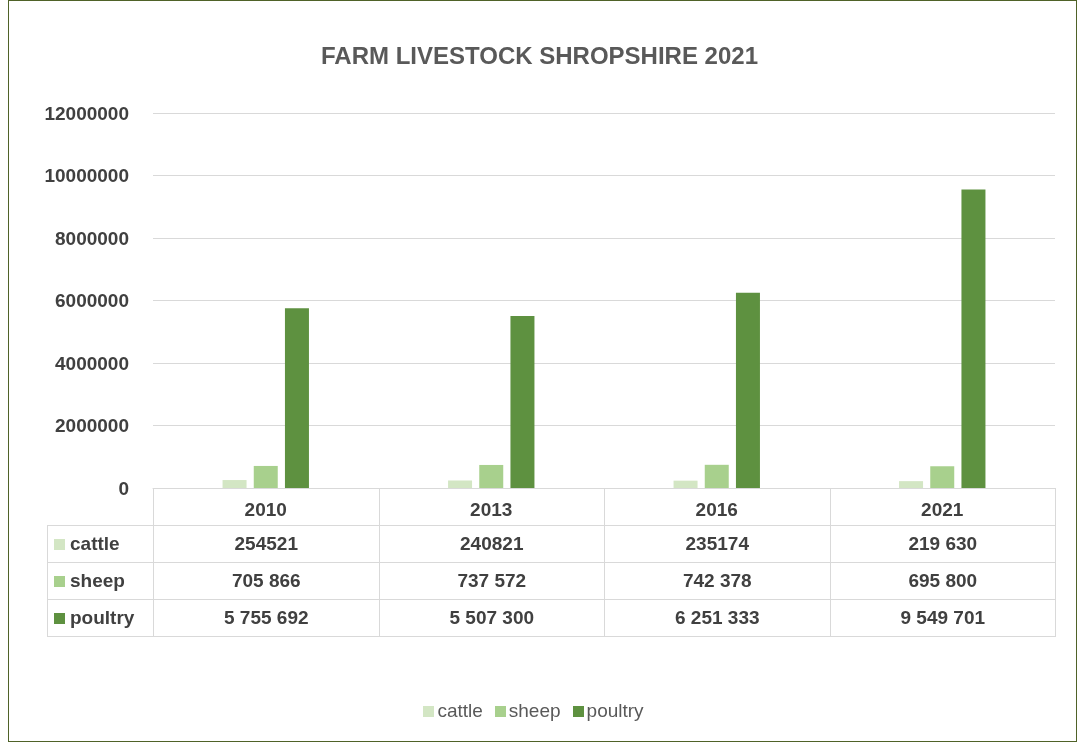 Image resolution: width=1079 pixels, height=744 pixels. Describe the element at coordinates (100, 544) in the screenshot. I see `legend-label: cattle` at that location.